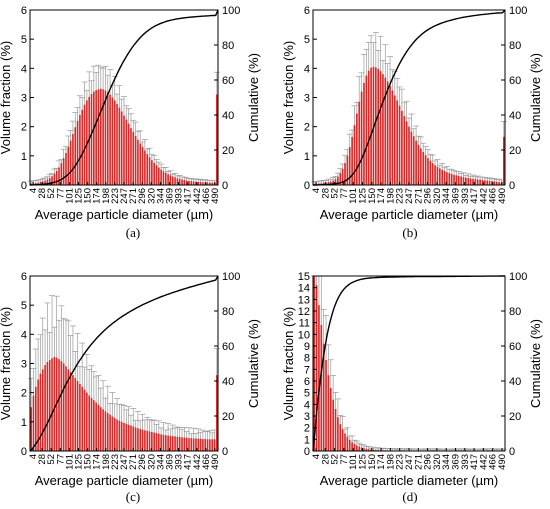 The height and width of the screenshot is (509, 550). I want to click on y-tick-label: 9, so click(307, 347).